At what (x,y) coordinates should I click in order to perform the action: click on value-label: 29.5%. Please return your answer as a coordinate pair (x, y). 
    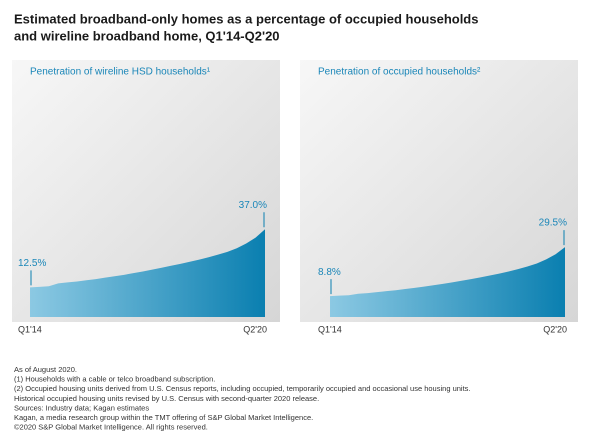
    Looking at the image, I should click on (553, 223).